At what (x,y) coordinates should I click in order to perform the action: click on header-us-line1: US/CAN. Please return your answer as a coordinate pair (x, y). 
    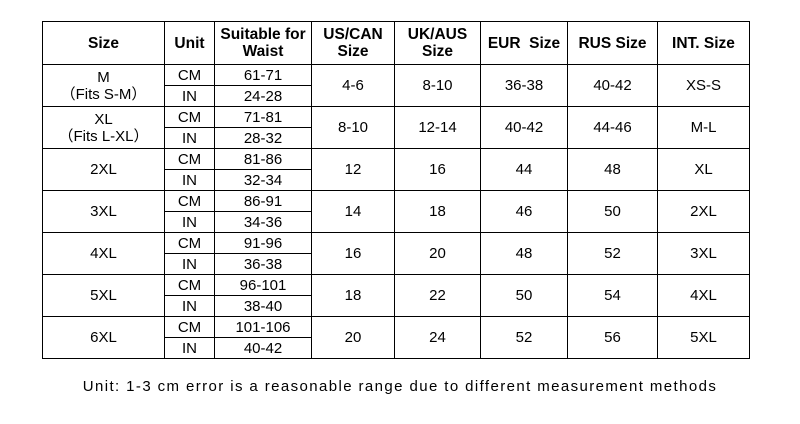
    Looking at the image, I should click on (353, 34).